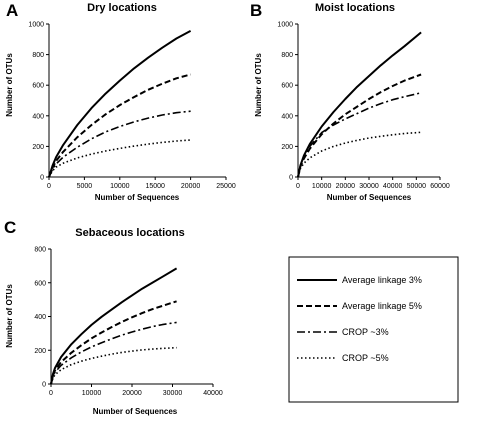 This screenshot has height=422, width=477. I want to click on x-tick-label-c: 0, so click(51, 393).